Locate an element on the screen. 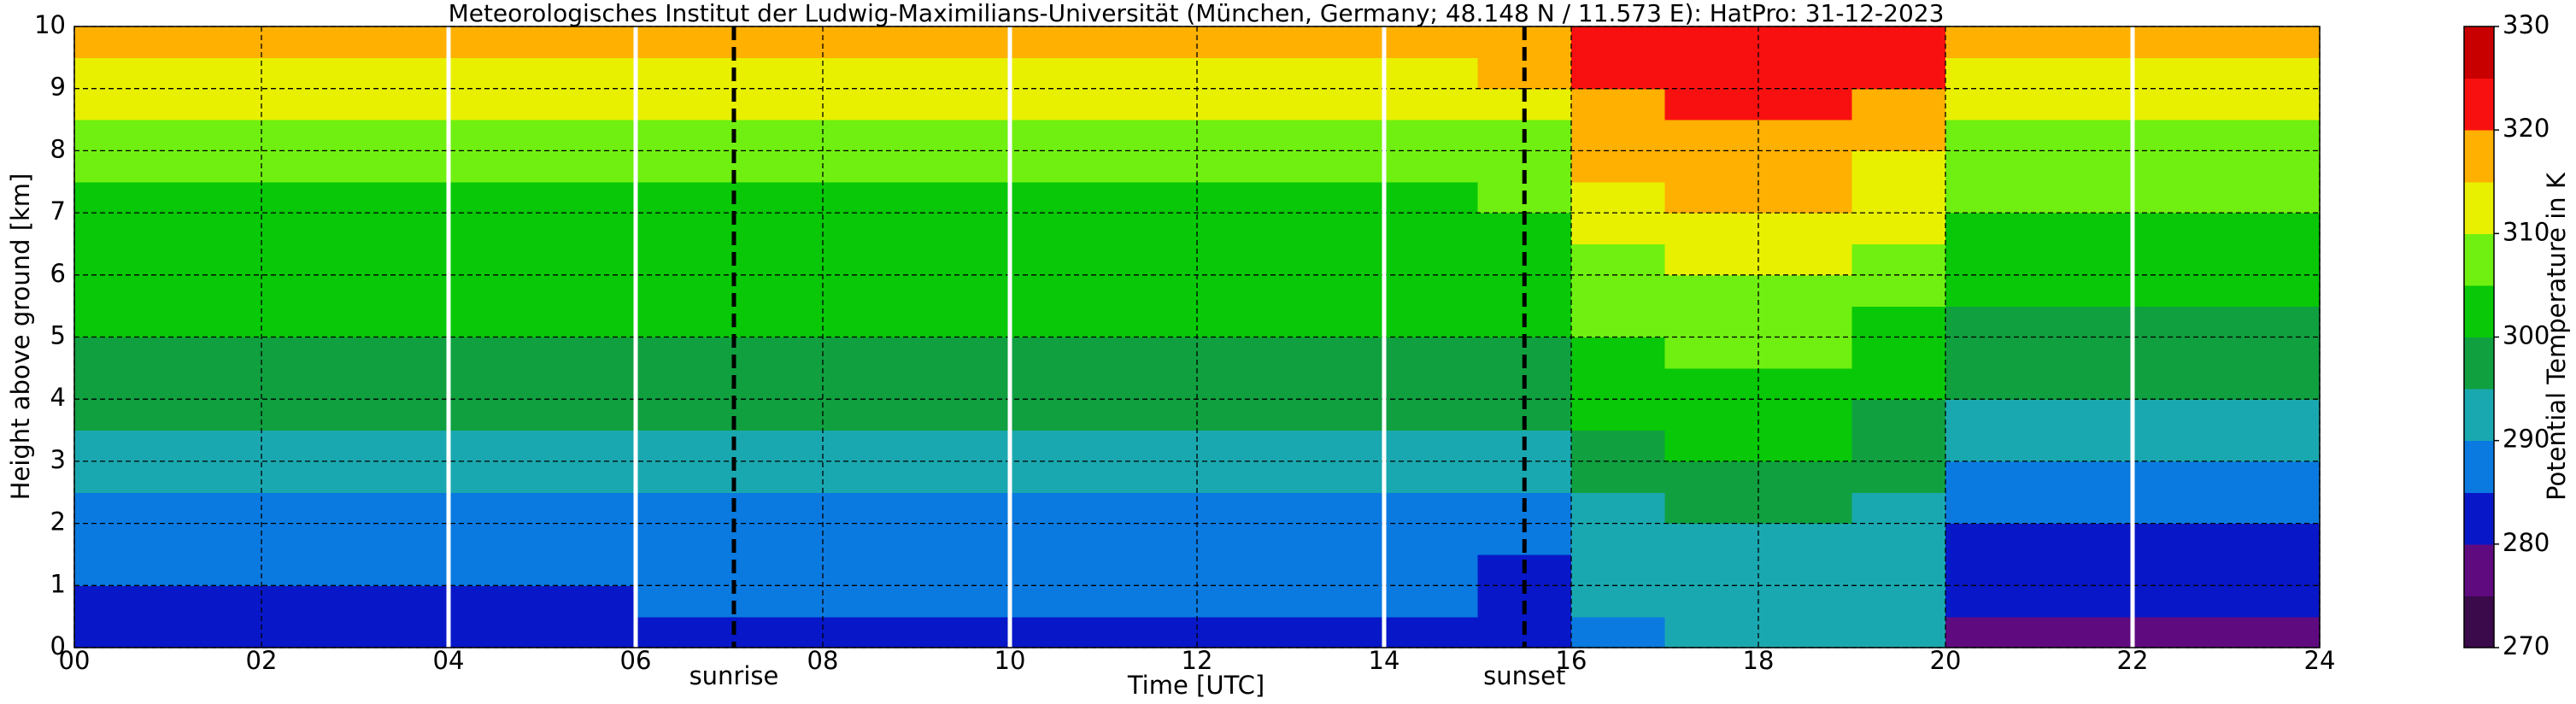 This screenshot has width=2576, height=704. colorbar-tick-label: 270 is located at coordinates (2526, 645).